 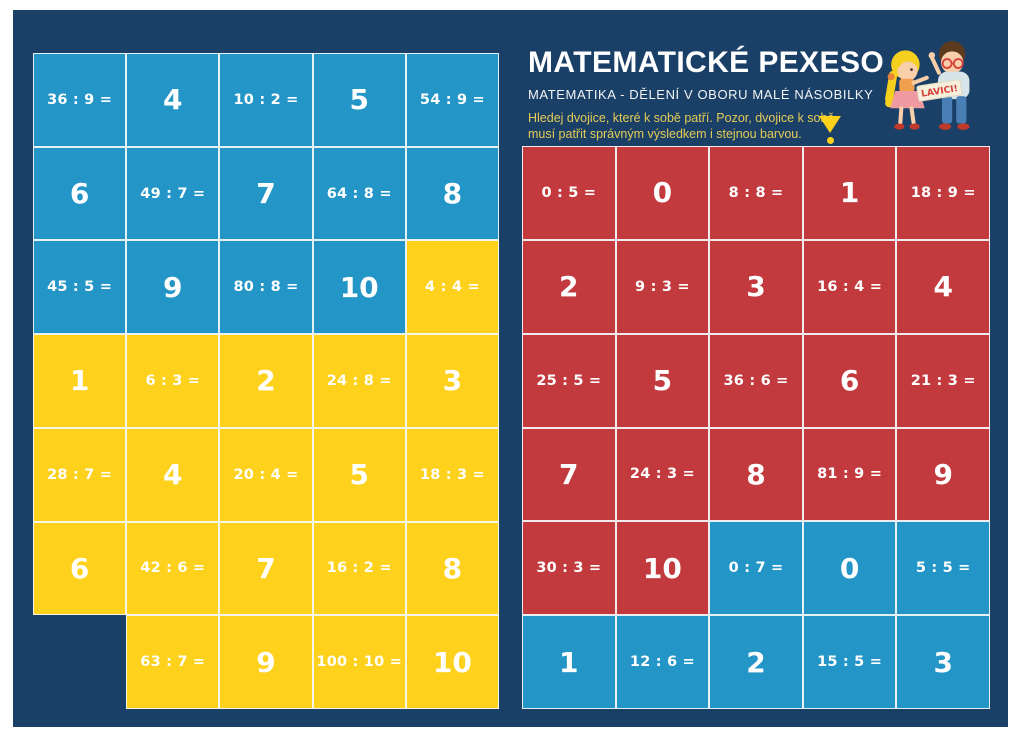 I want to click on division-card: 0 : 5 =, so click(x=569, y=193).